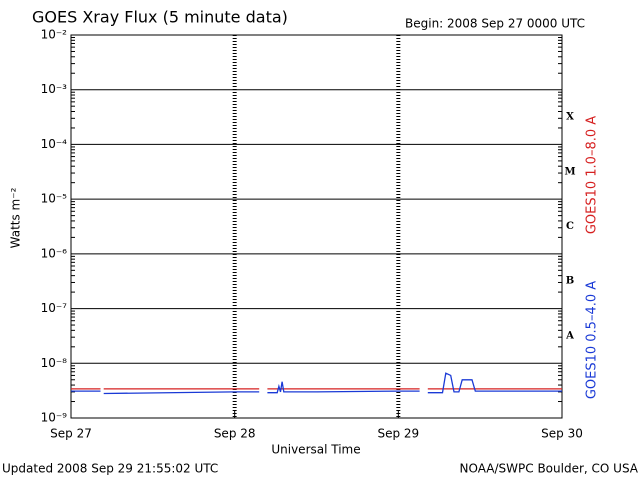 This screenshot has height=480, width=640. I want to click on x-tick-label: Sep 27, so click(71, 434).